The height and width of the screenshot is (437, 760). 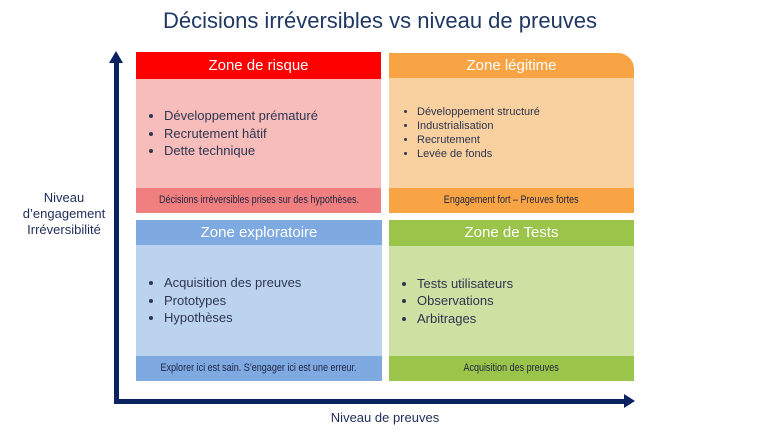 What do you see at coordinates (465, 319) in the screenshot?
I see `list-item: Arbitrages` at bounding box center [465, 319].